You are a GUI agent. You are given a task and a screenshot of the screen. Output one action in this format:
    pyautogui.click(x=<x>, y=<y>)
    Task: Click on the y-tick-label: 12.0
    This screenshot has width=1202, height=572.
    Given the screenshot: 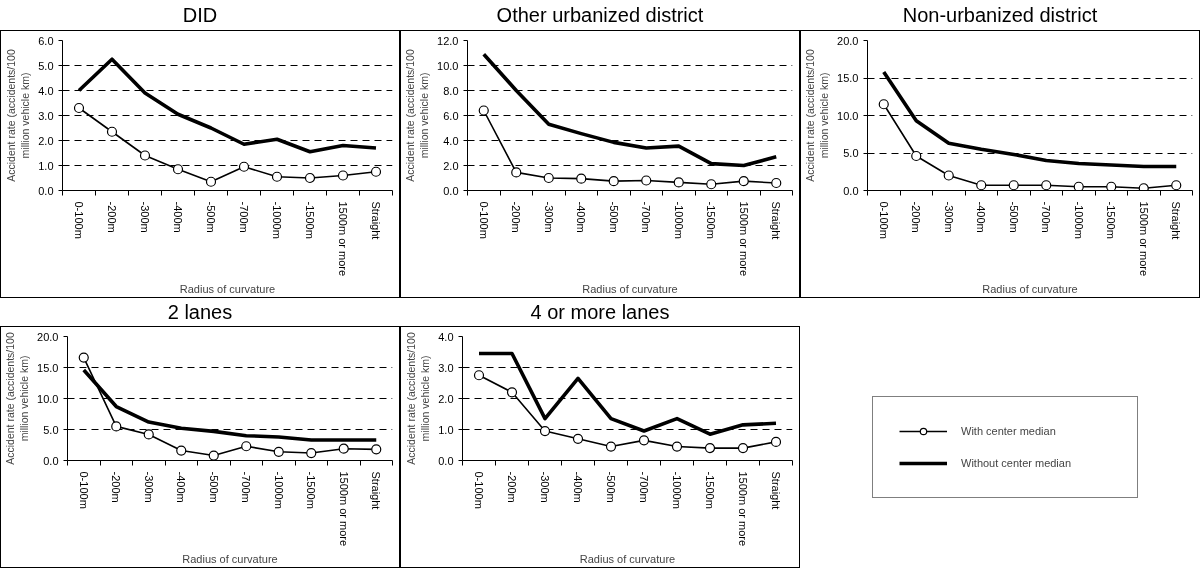 What is the action you would take?
    pyautogui.click(x=448, y=40)
    